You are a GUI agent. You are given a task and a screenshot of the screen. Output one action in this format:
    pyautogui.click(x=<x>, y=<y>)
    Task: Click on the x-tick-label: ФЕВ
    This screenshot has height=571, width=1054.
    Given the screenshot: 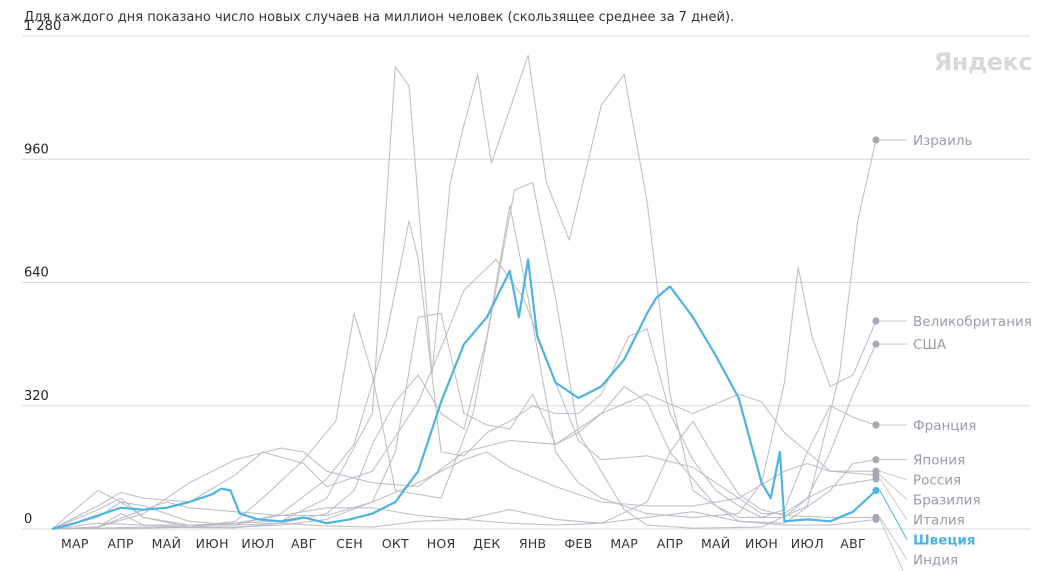 What is the action you would take?
    pyautogui.click(x=578, y=543)
    